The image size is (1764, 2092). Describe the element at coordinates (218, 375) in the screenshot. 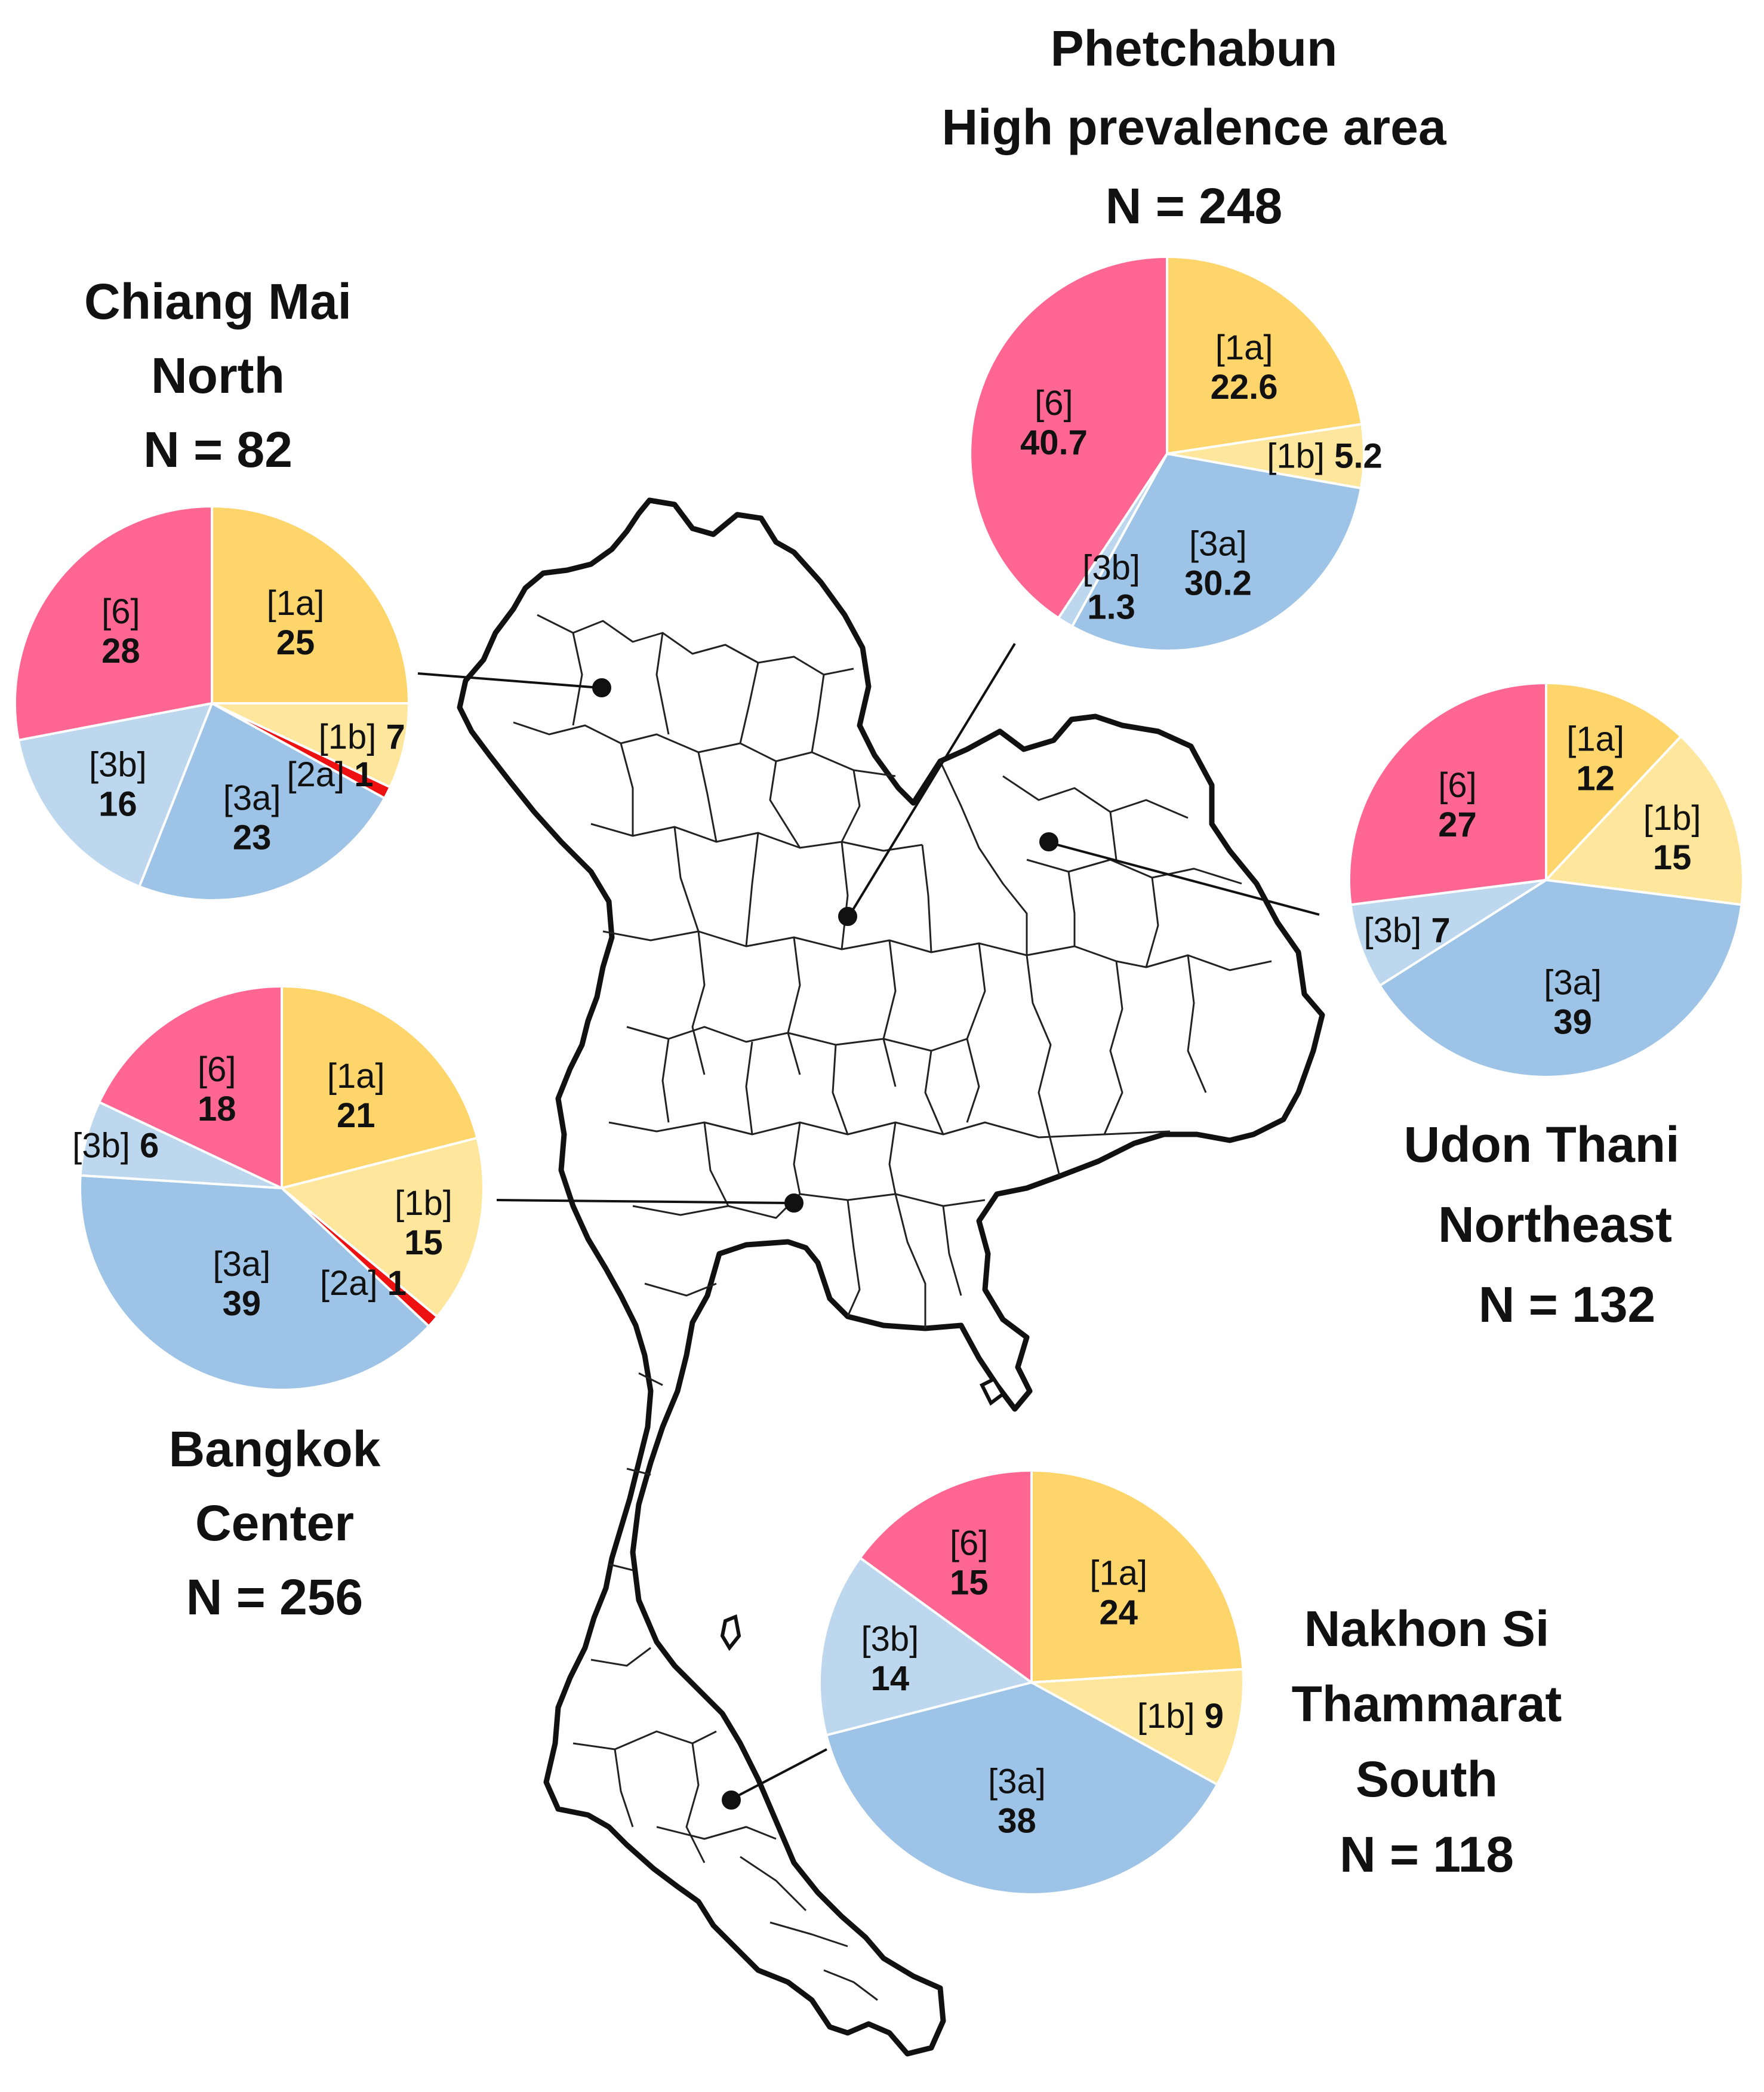

I see `title-chiang-mai: Chiang Mai North N = 82` at that location.